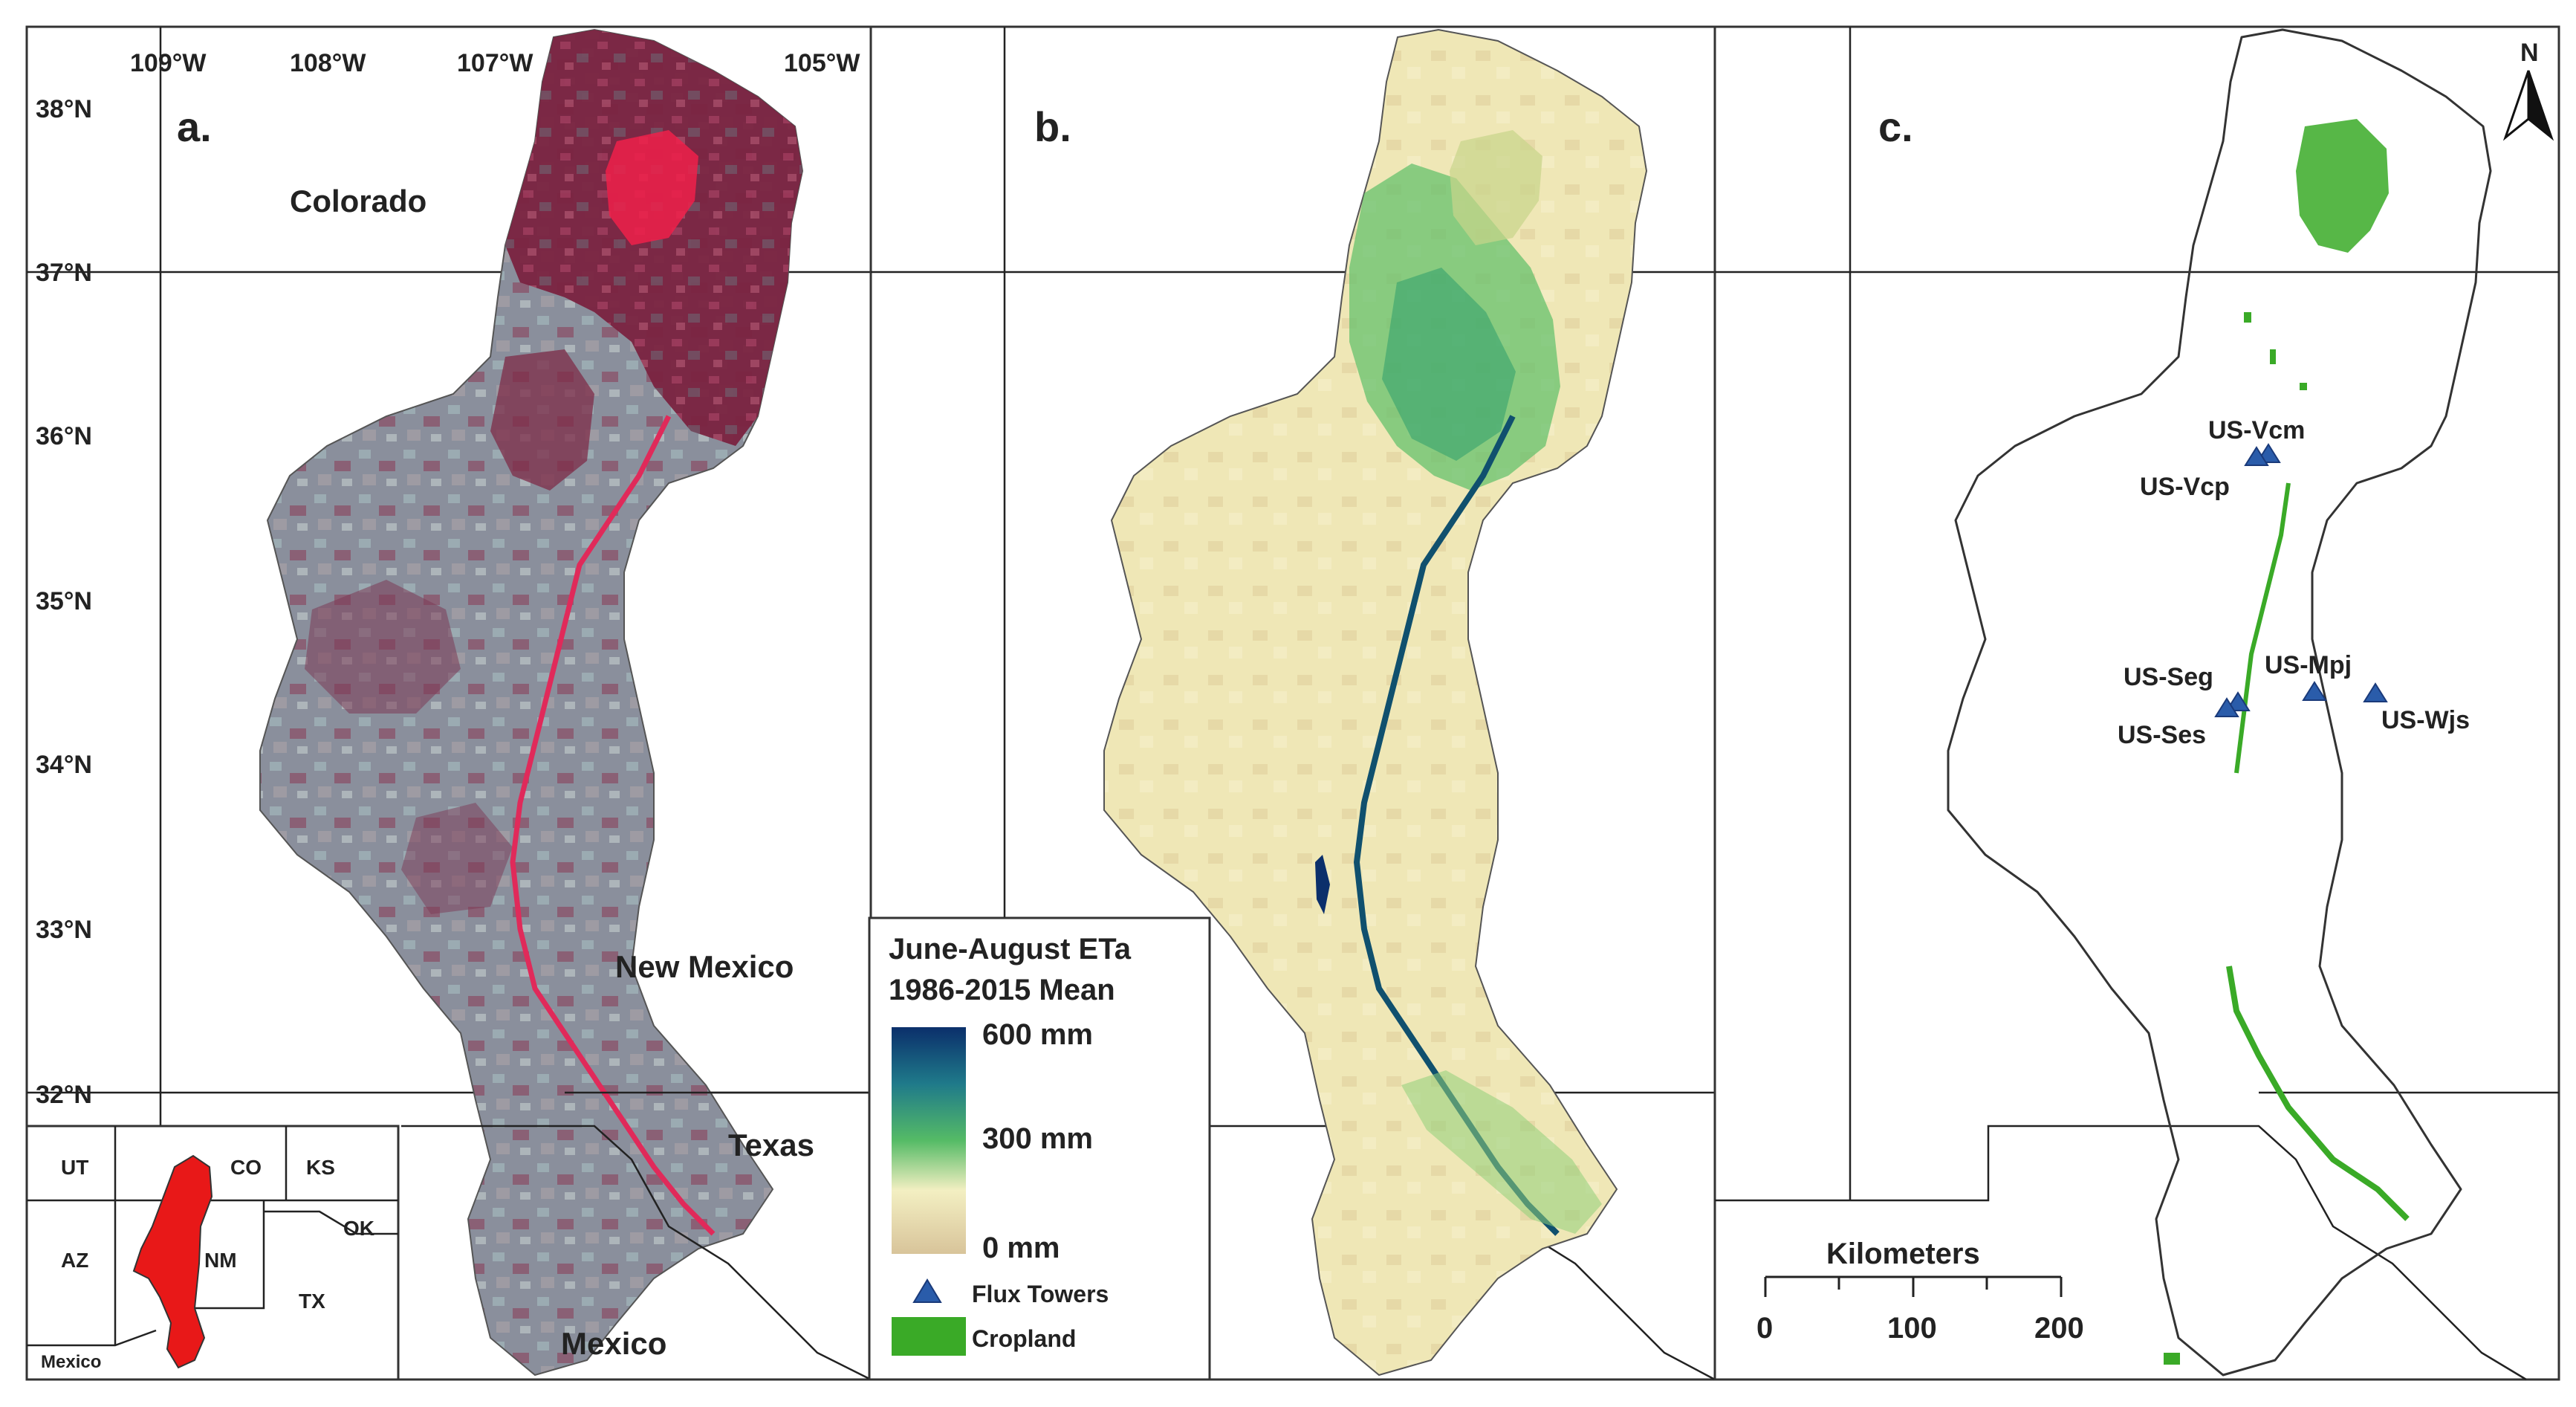 The height and width of the screenshot is (1407, 2576). I want to click on scale-label-100: 100, so click(1912, 1328).